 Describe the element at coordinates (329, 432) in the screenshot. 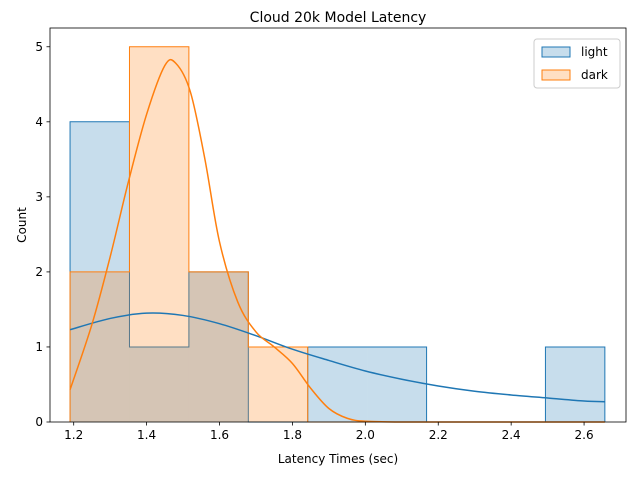

I see `x-axis-ticks: 1.2 1.4 1.6 1.8 2.0 2.2 2.4 2.6` at that location.